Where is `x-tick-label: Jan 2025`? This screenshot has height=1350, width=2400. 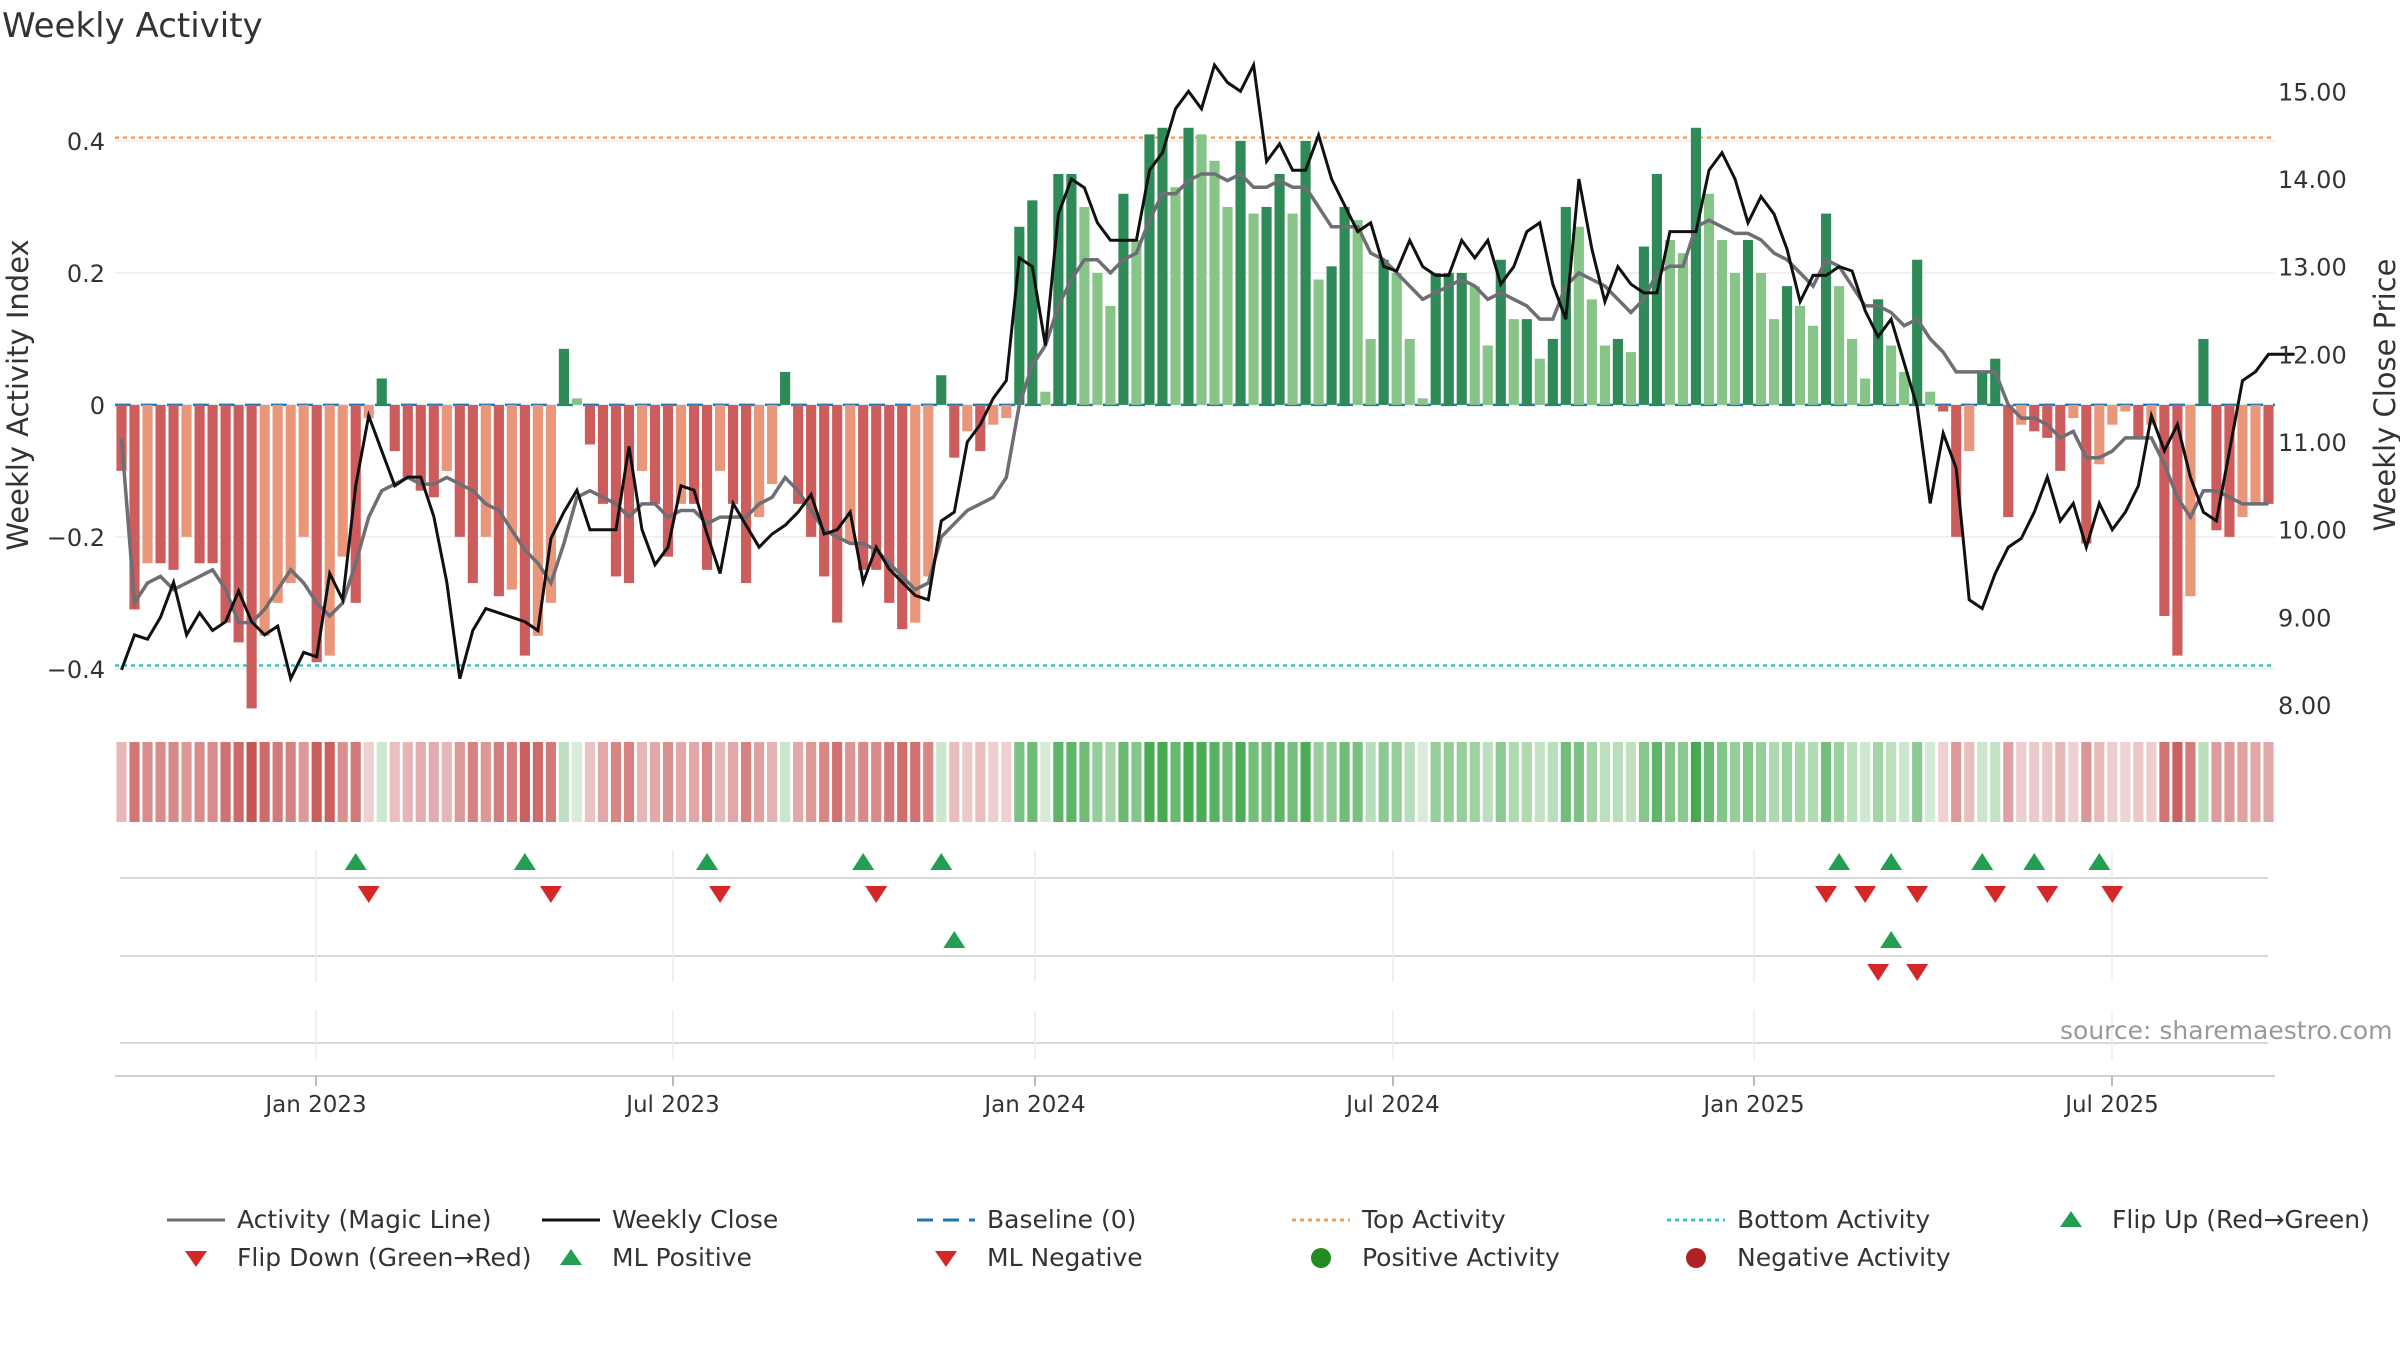 x-tick-label: Jan 2025 is located at coordinates (1752, 1105).